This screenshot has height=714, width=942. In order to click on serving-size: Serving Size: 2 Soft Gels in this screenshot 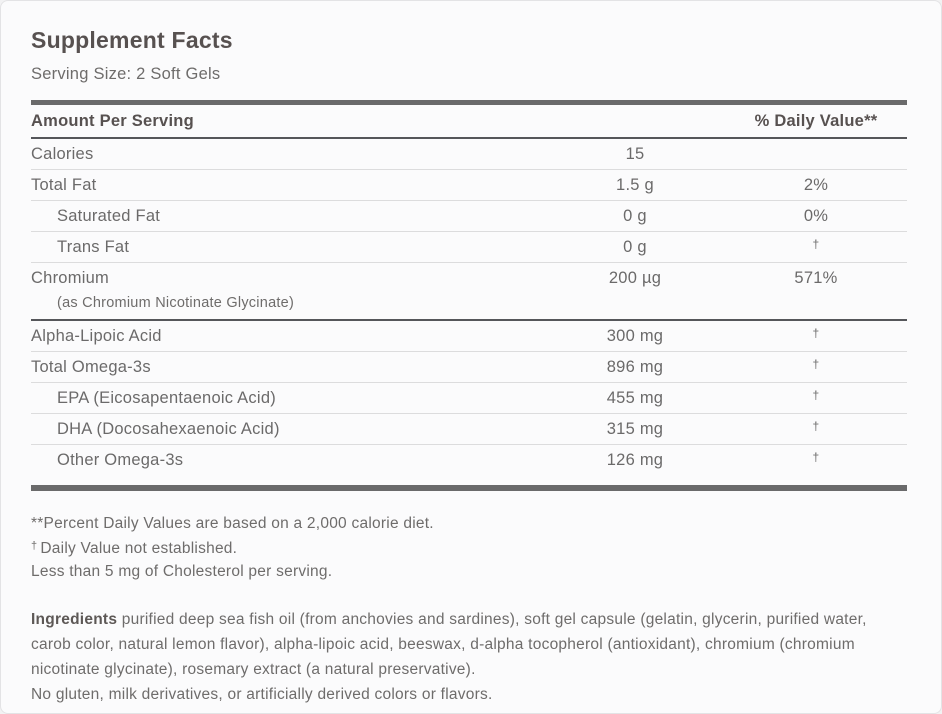, I will do `click(126, 74)`.